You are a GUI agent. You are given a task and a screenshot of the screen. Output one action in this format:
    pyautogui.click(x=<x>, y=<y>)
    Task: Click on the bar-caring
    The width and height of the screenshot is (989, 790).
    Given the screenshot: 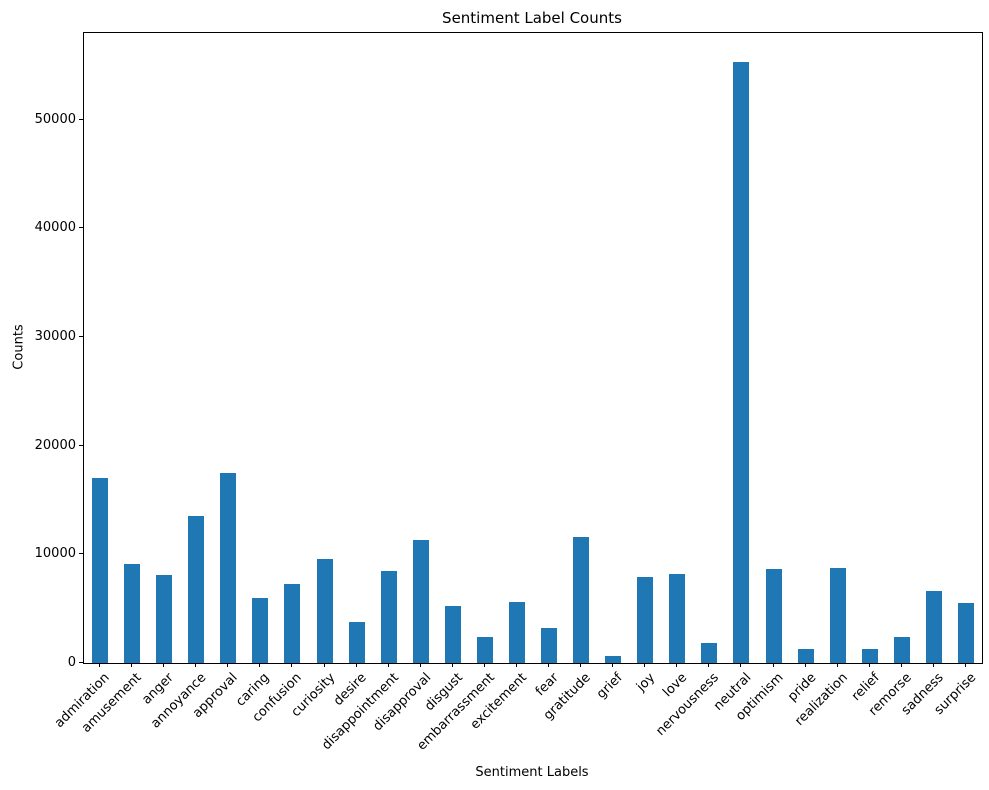 What is the action you would take?
    pyautogui.click(x=260, y=630)
    